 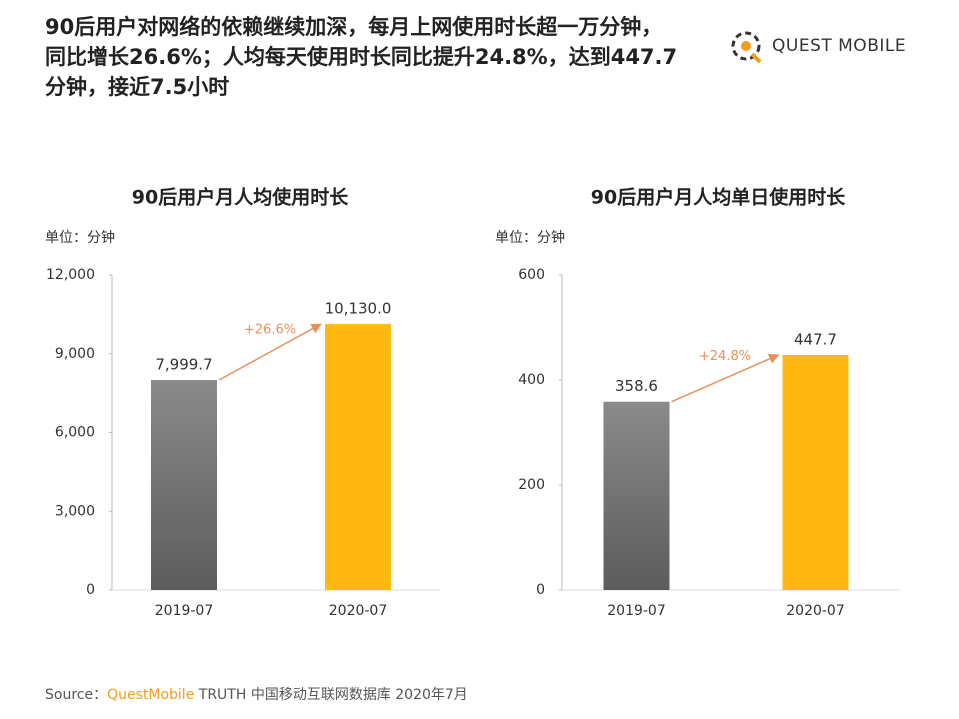 I want to click on value-label: 7,999.7, so click(x=183, y=365).